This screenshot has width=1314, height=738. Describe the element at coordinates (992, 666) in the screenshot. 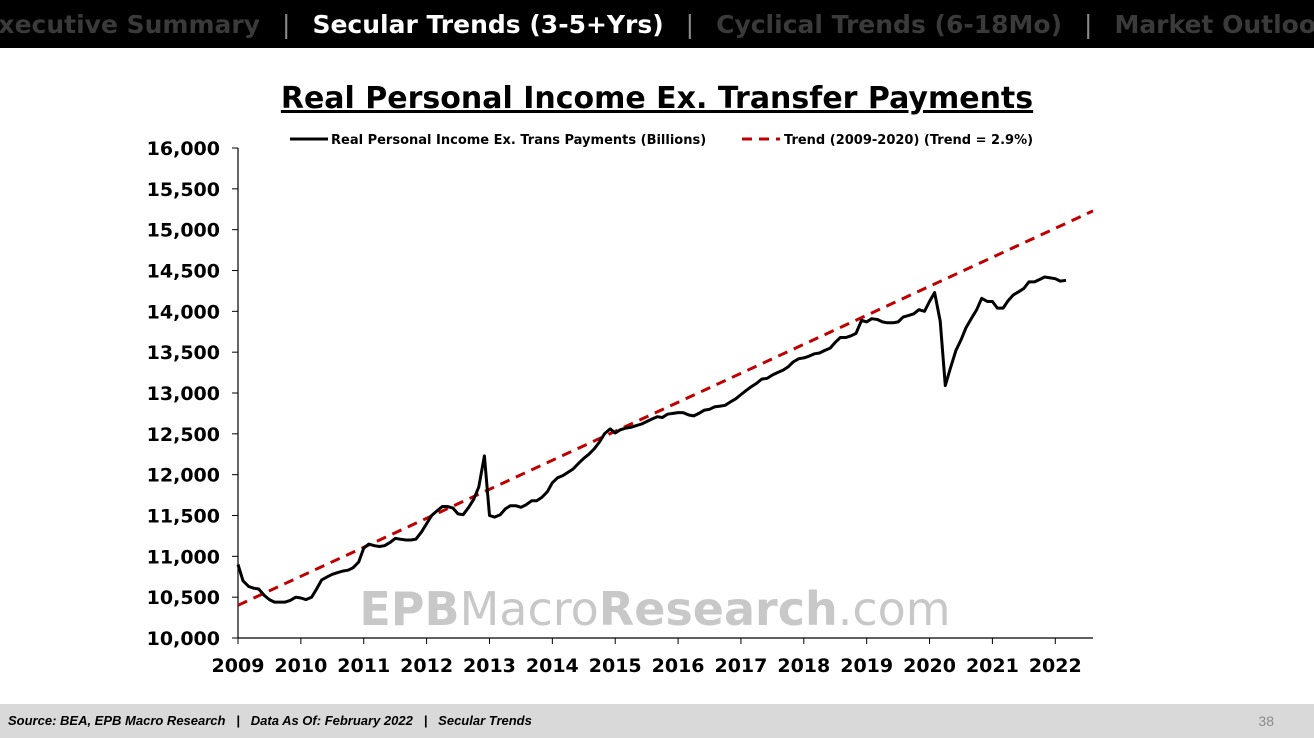

I see `x-tick-label: 2021` at that location.